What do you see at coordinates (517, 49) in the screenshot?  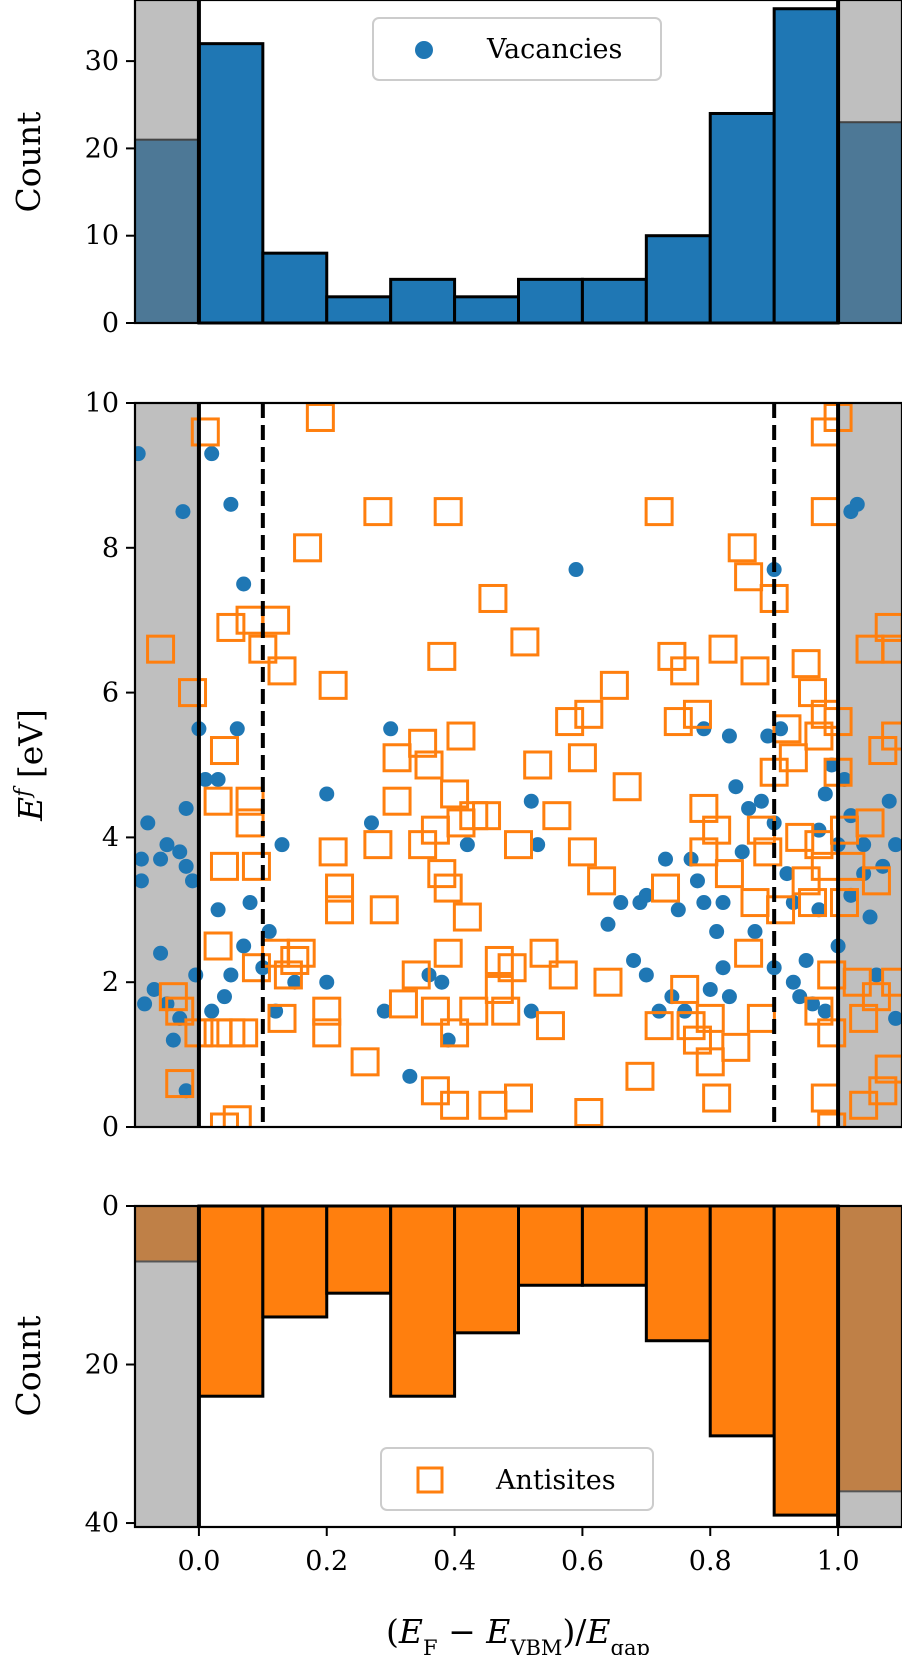 I see `vacancy-legend-box` at bounding box center [517, 49].